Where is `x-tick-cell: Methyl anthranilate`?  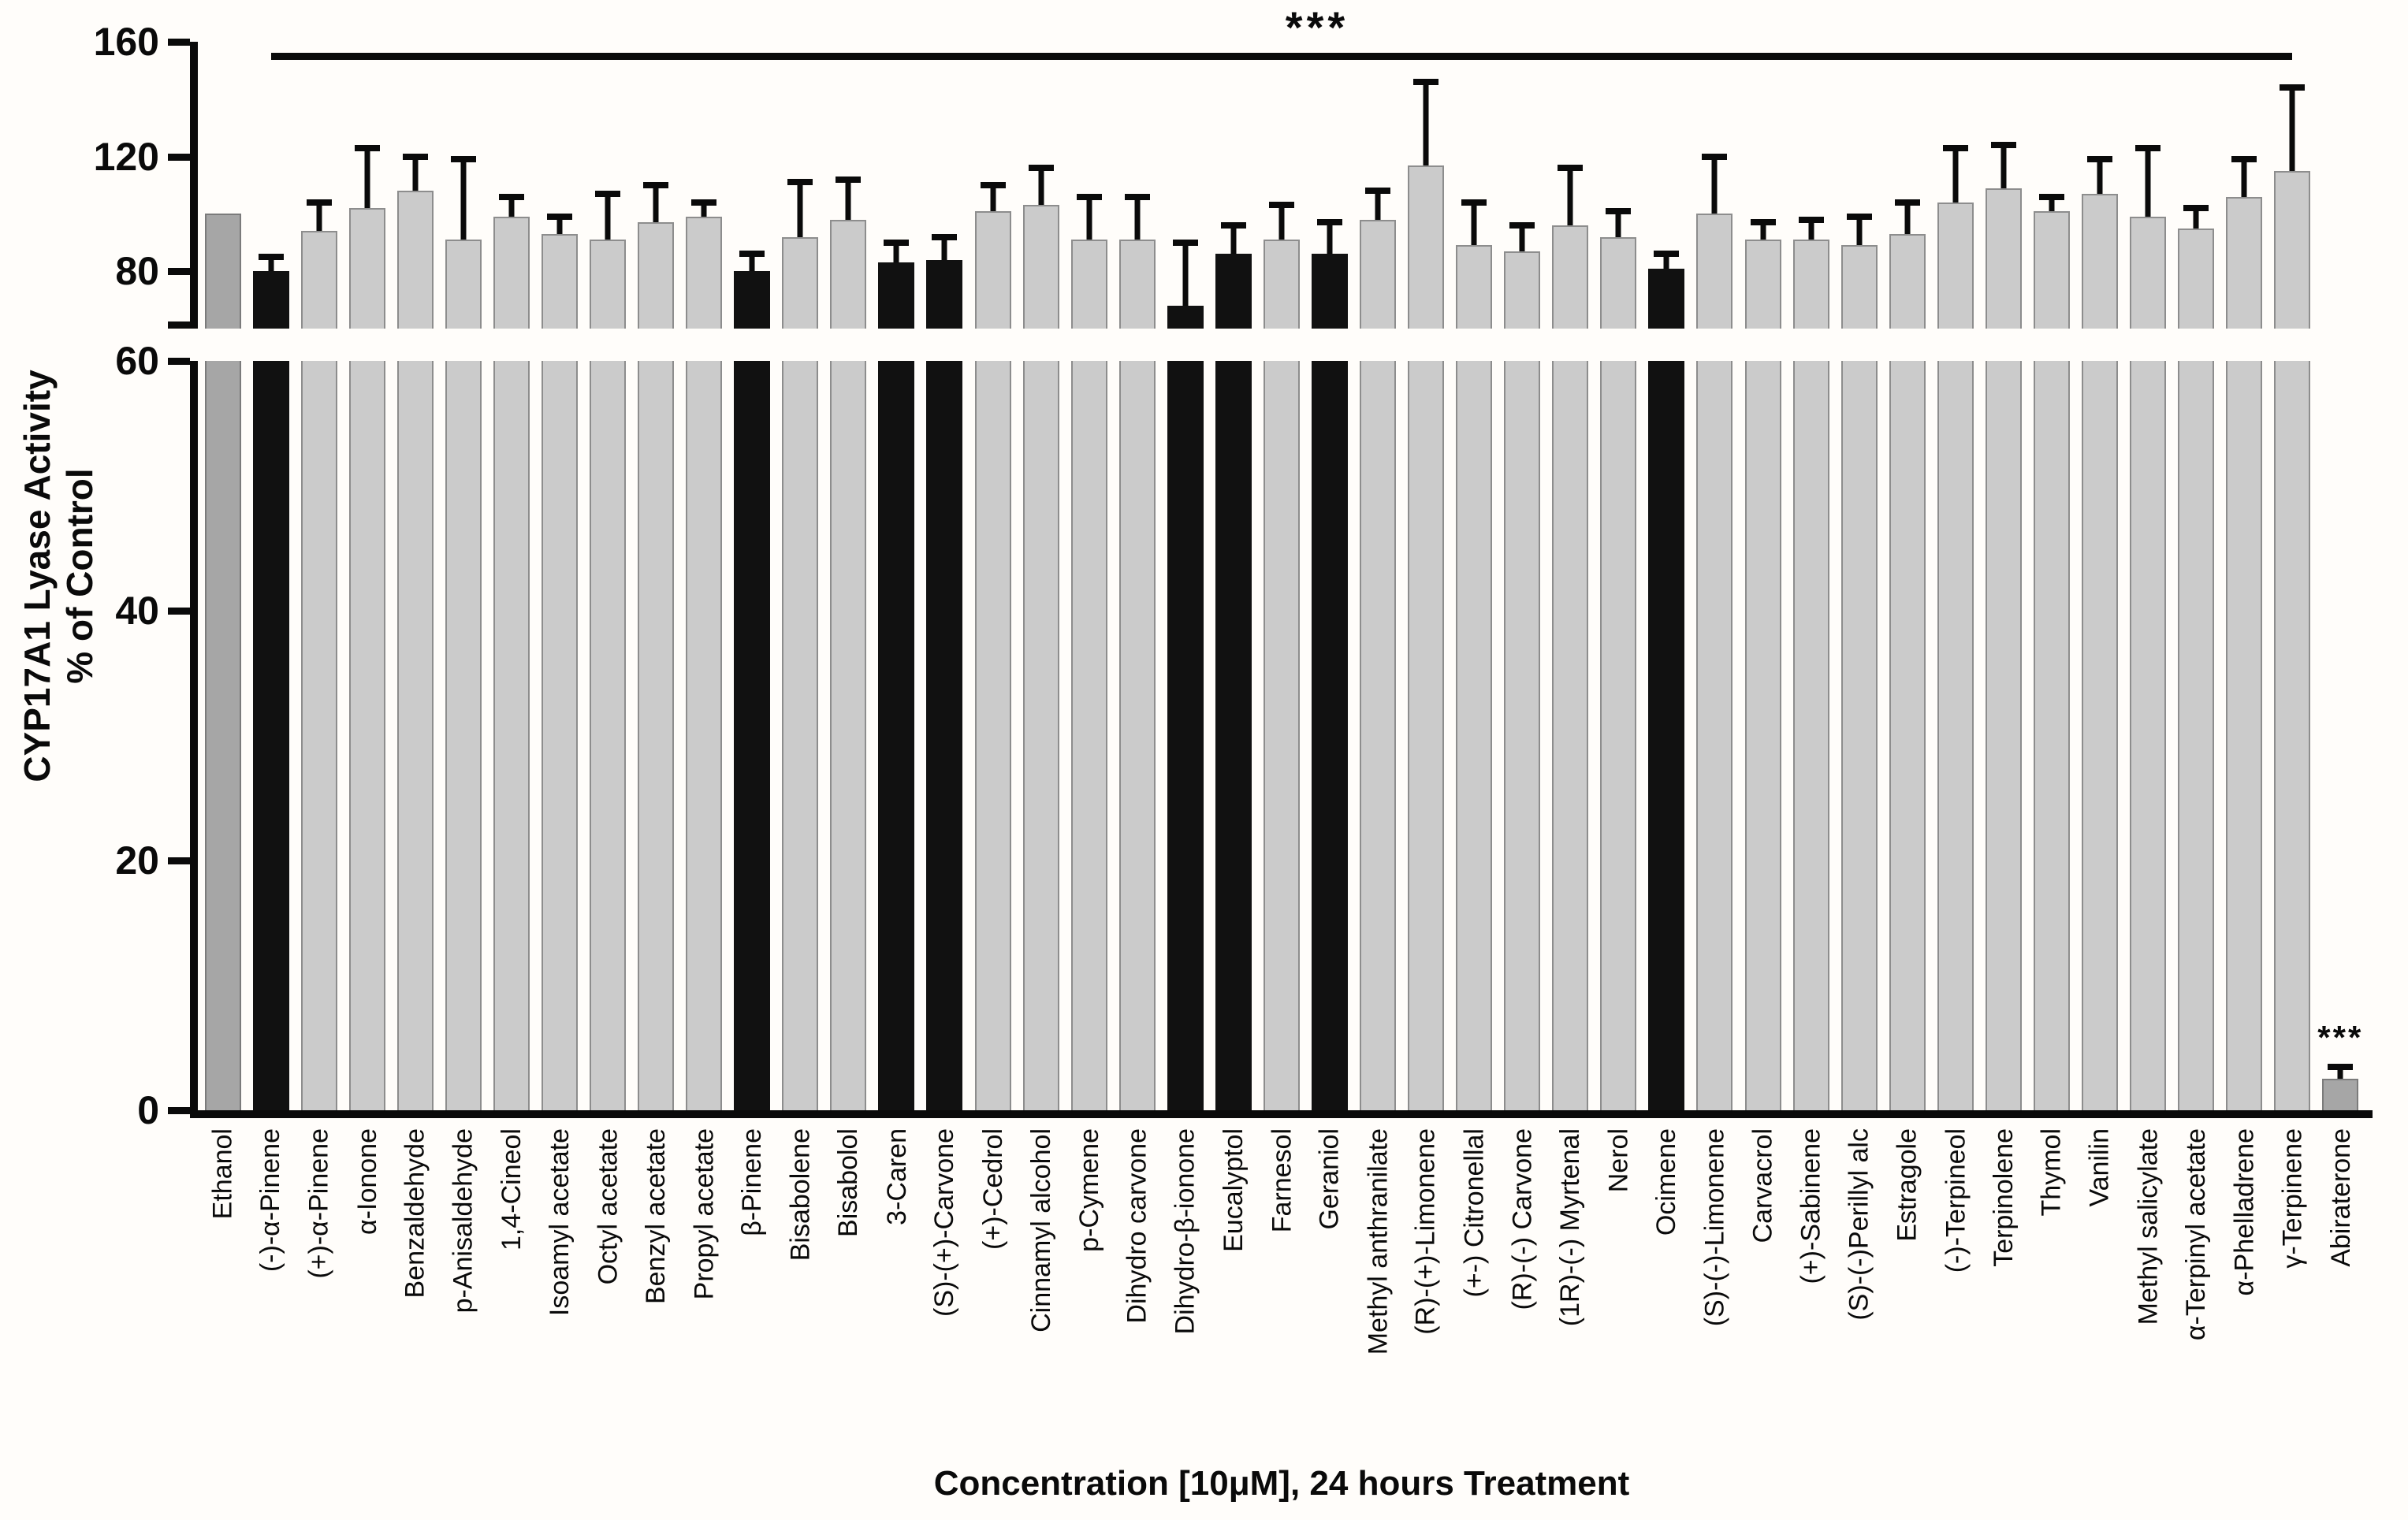
x-tick-cell: Methyl anthranilate is located at coordinates (1378, 1293).